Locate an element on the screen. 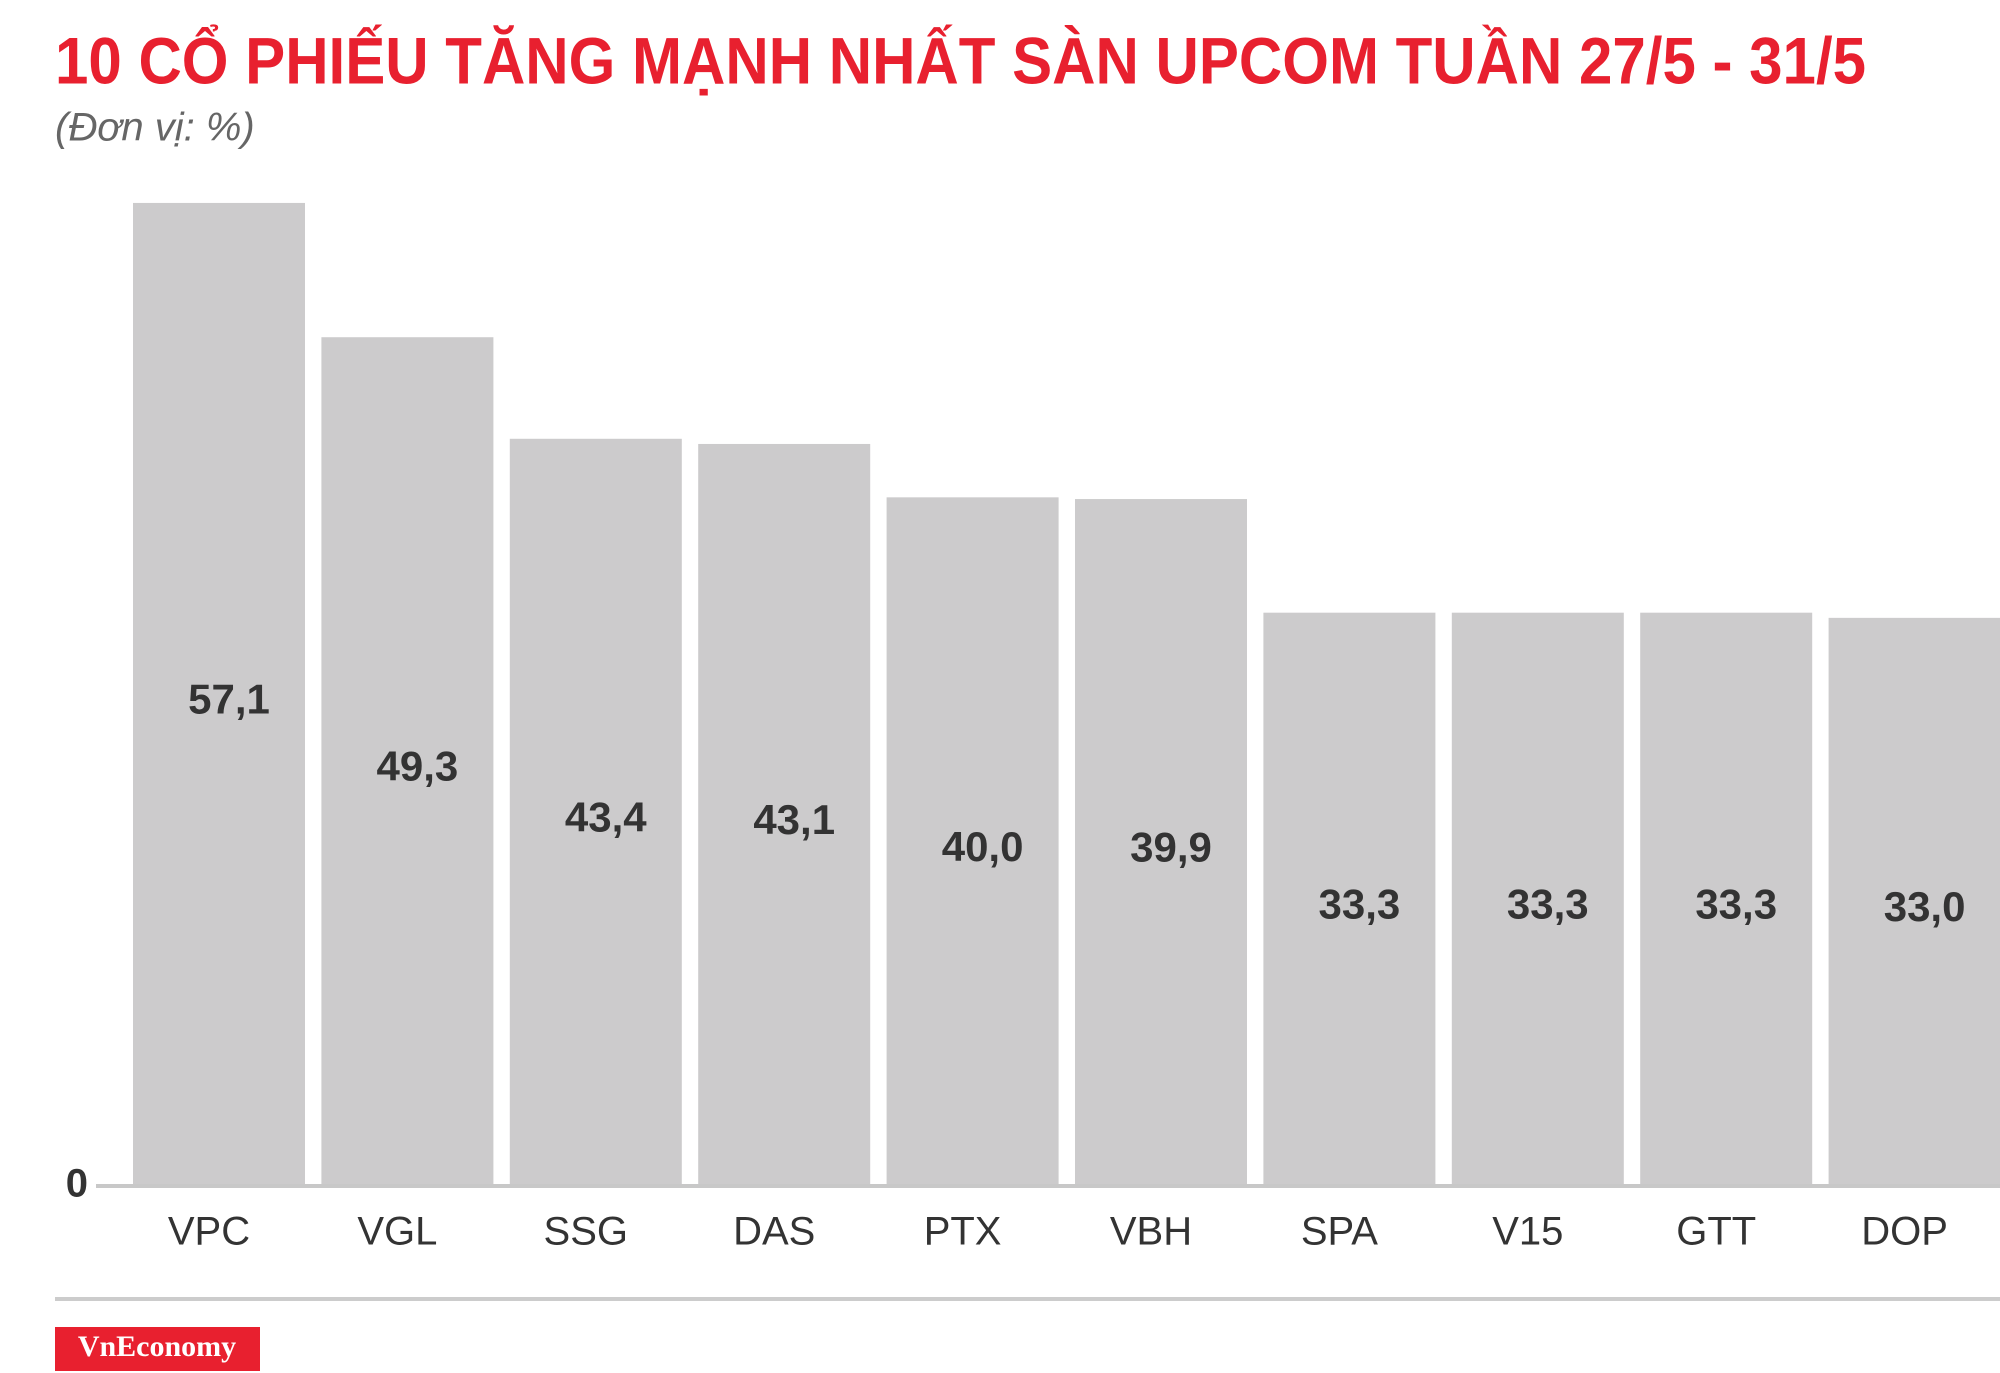 The width and height of the screenshot is (2000, 1373). x-tick-label: VGL is located at coordinates (397, 1232).